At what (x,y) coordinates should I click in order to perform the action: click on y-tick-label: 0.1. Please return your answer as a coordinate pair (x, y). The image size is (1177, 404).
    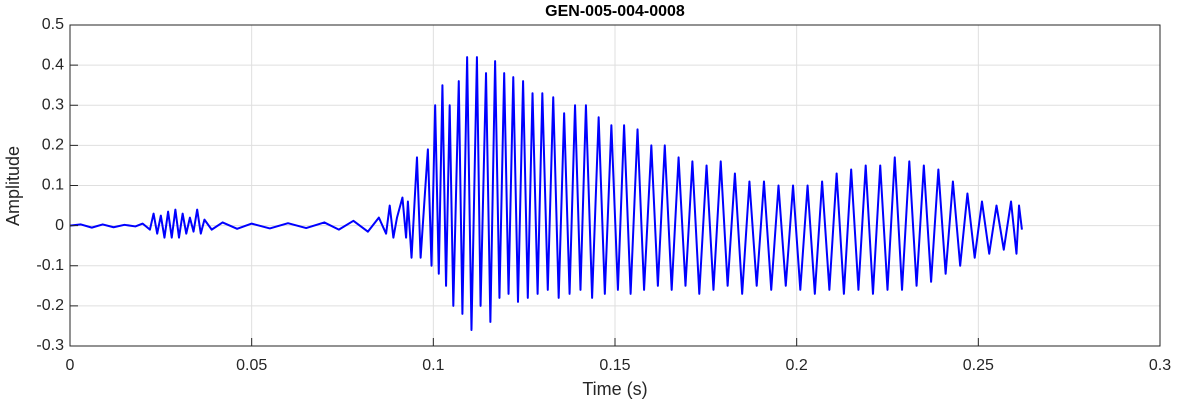
    Looking at the image, I should click on (53, 185).